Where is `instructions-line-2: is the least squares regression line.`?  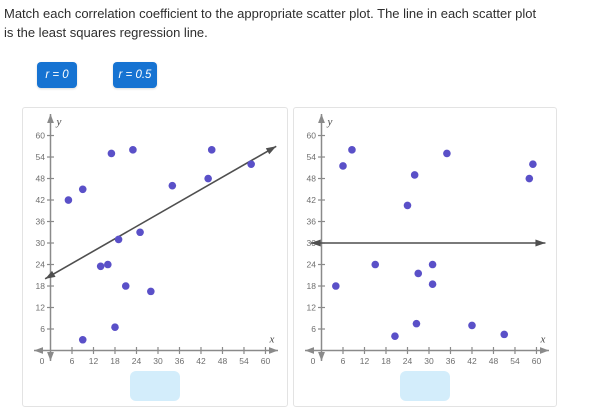 instructions-line-2: is the least squares regression line. is located at coordinates (106, 32).